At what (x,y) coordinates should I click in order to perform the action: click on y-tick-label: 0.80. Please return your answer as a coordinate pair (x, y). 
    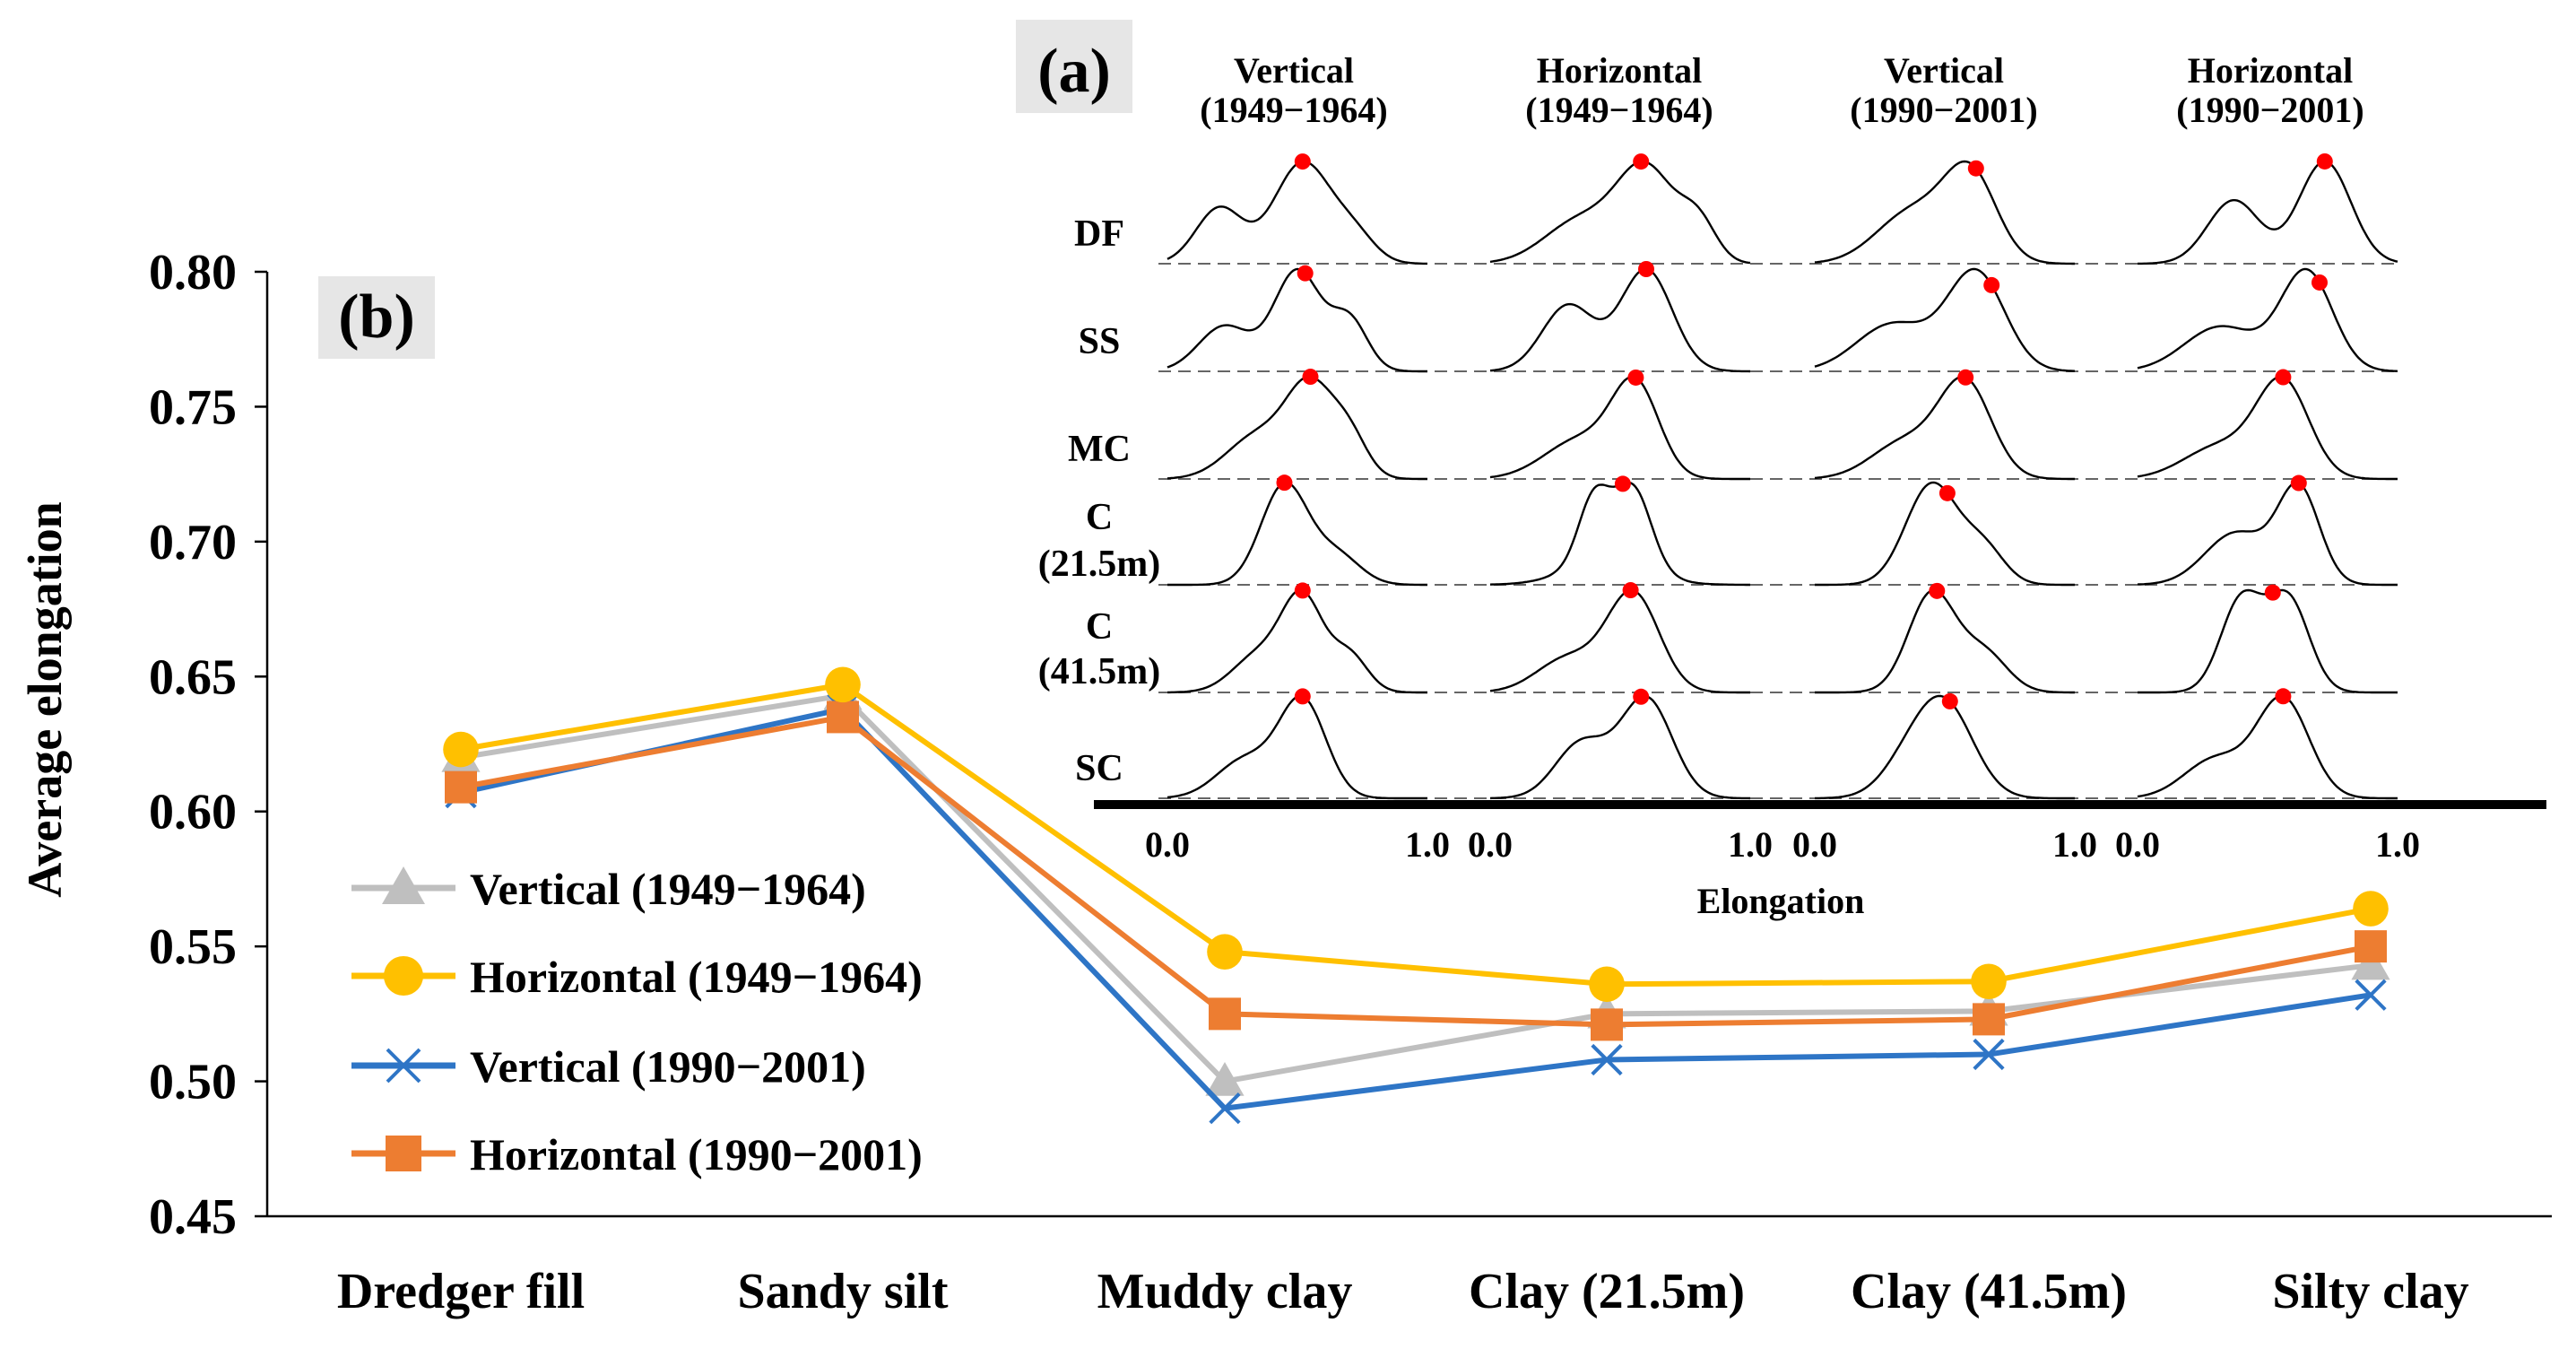
    Looking at the image, I should click on (193, 272).